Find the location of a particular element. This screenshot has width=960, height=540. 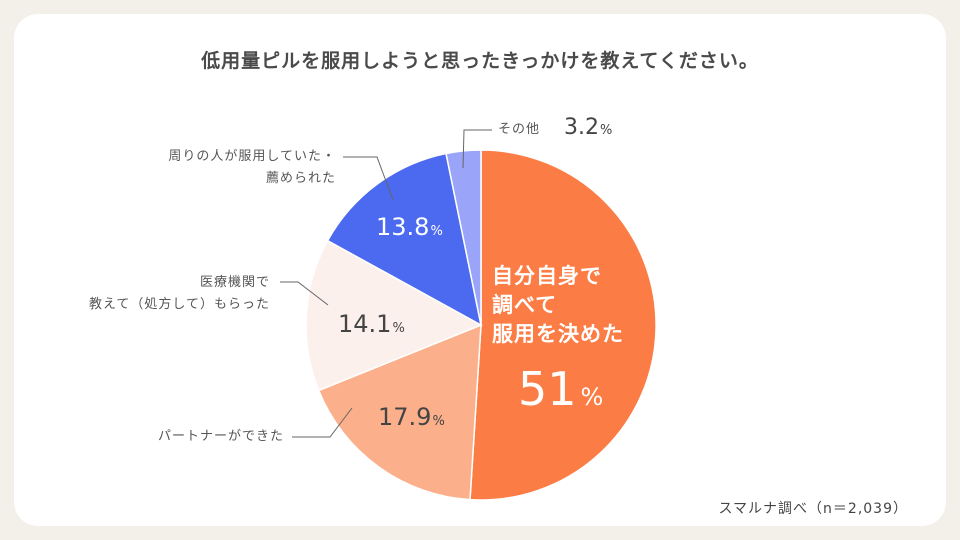

pie-slice-self is located at coordinates (563, 325).